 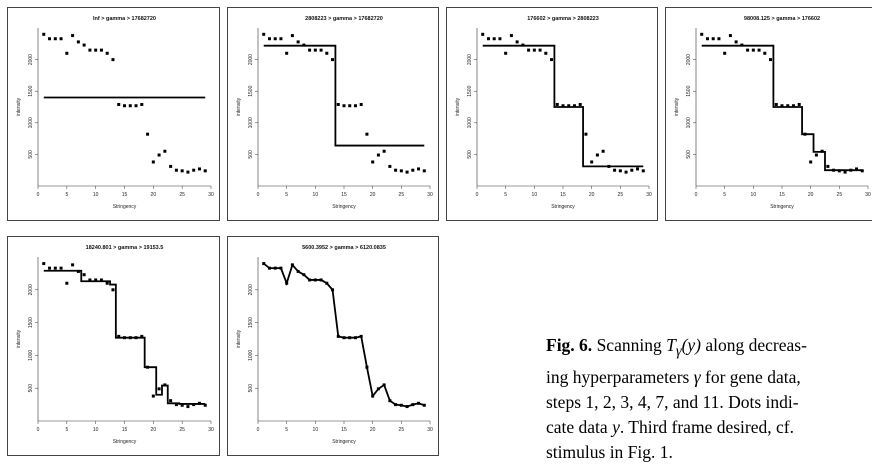 What do you see at coordinates (125, 248) in the screenshot?
I see `chart-title: 18240.801 > gamma > 19153.5` at bounding box center [125, 248].